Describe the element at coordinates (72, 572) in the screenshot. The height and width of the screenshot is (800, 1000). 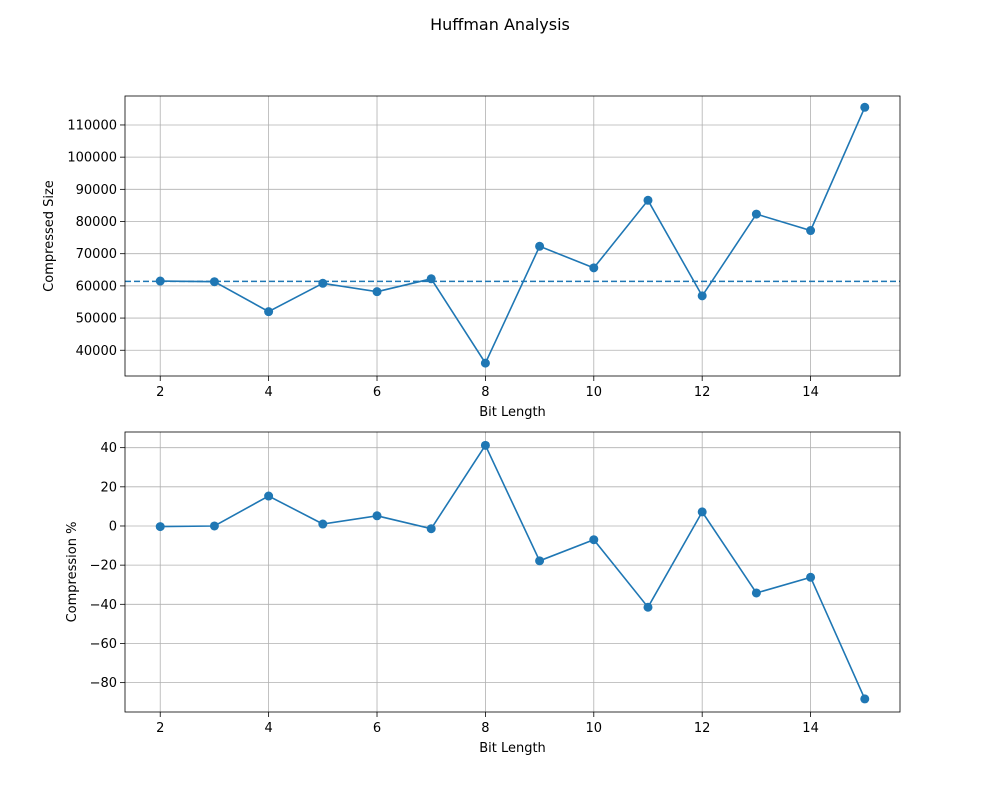
I see `y-axis-label-bottom: Compression %` at that location.